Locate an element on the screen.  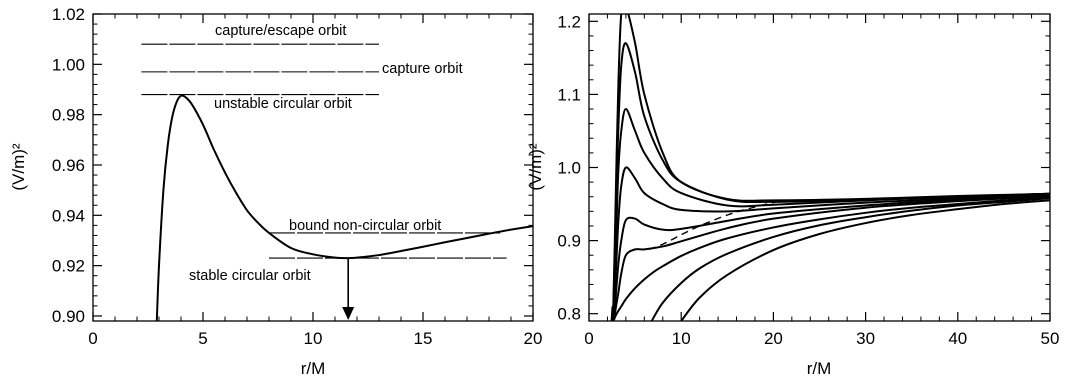
x-tick-label: 40 is located at coordinates (957, 338).